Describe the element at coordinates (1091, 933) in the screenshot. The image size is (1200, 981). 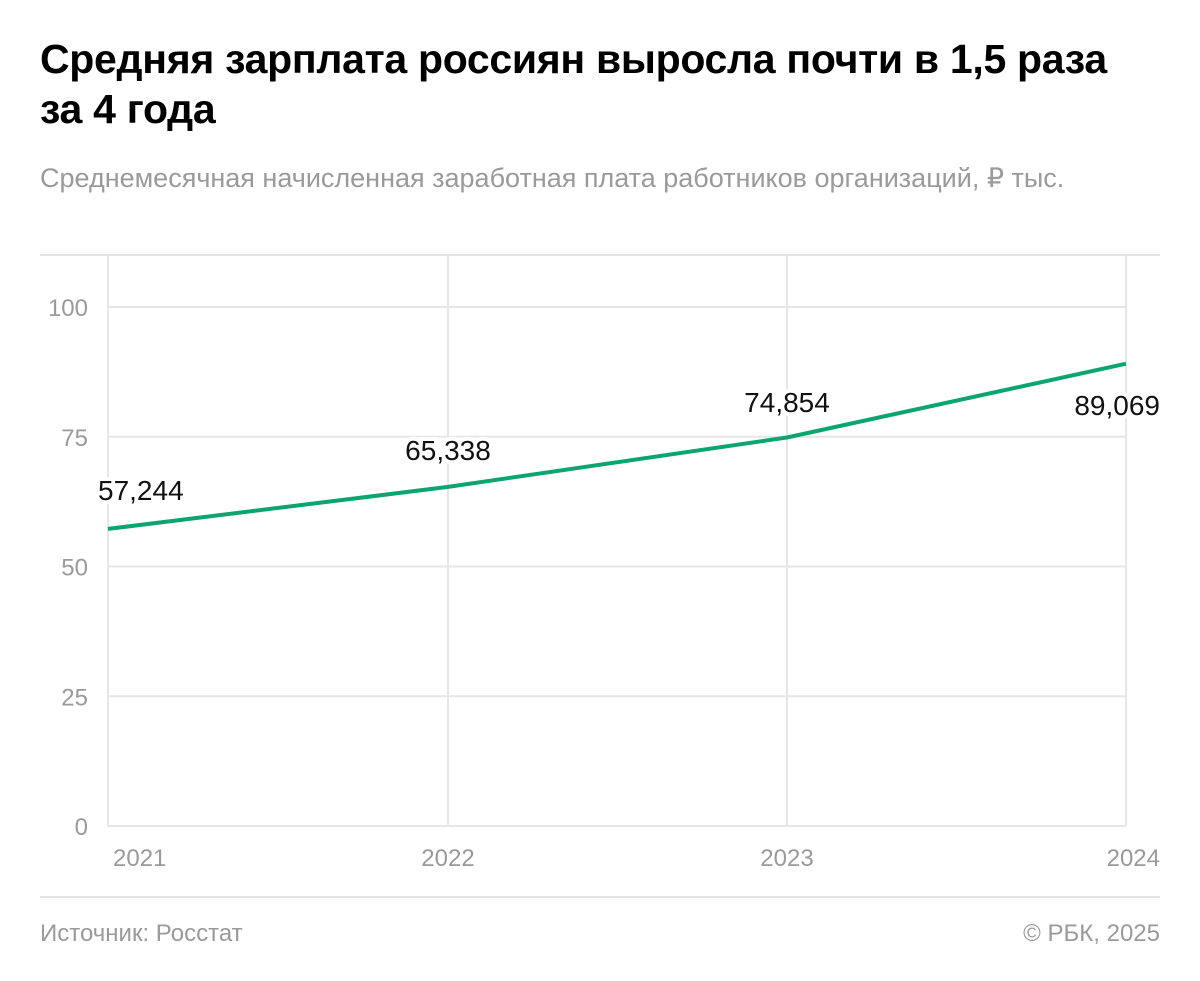
I see `copyright: © РБК, 2025` at that location.